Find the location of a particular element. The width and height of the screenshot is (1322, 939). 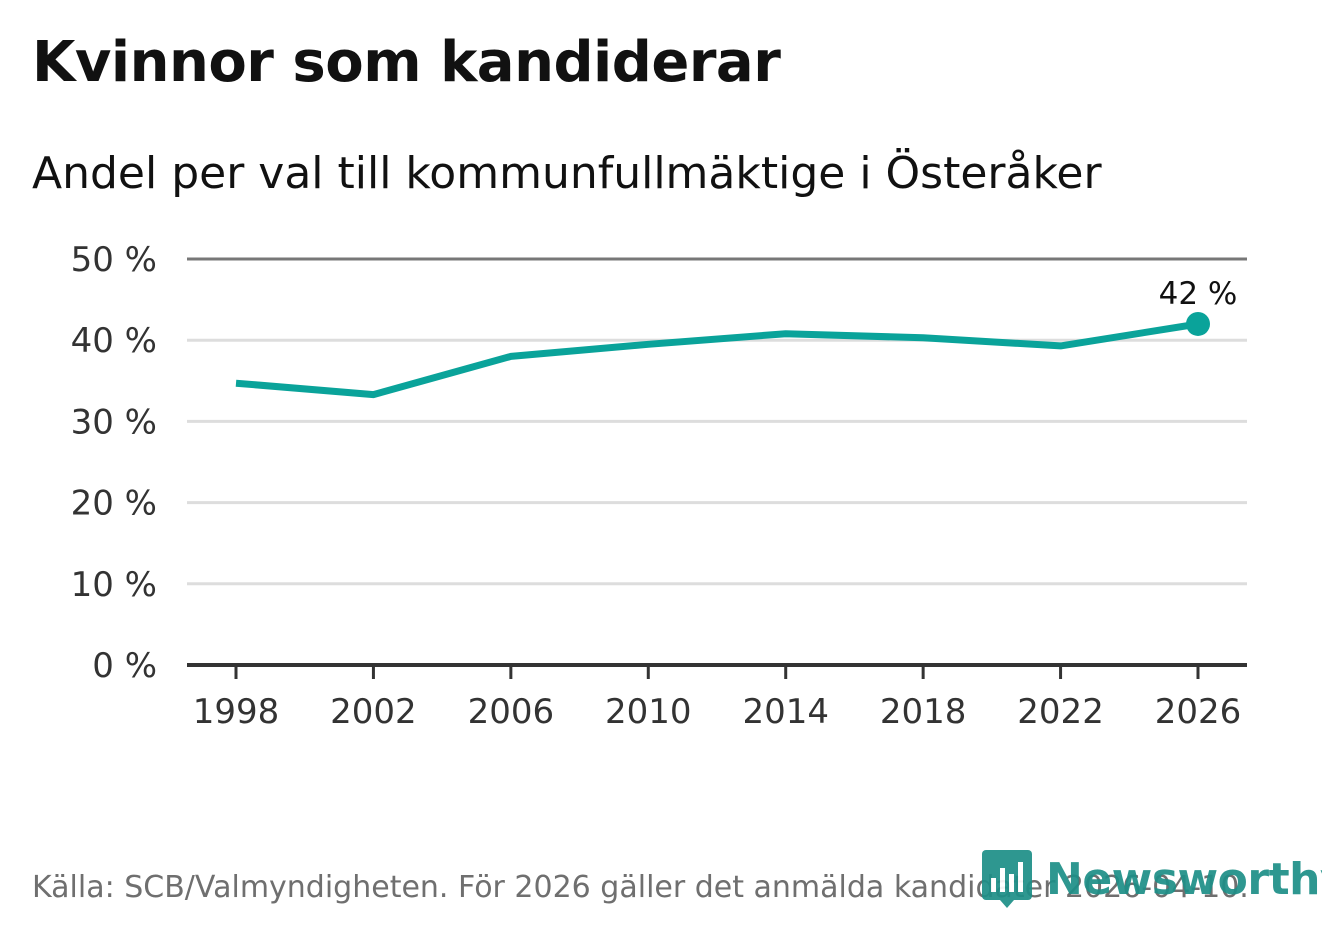

y-tick-label: 40 % is located at coordinates (114, 341).